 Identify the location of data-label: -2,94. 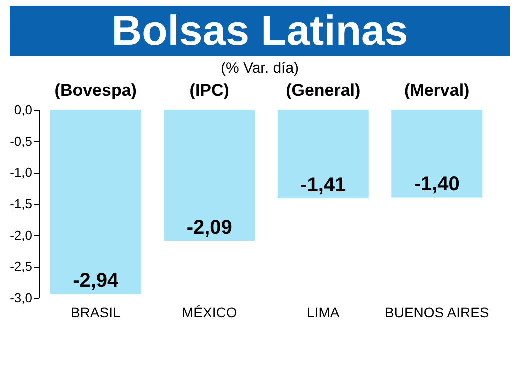
(96, 281).